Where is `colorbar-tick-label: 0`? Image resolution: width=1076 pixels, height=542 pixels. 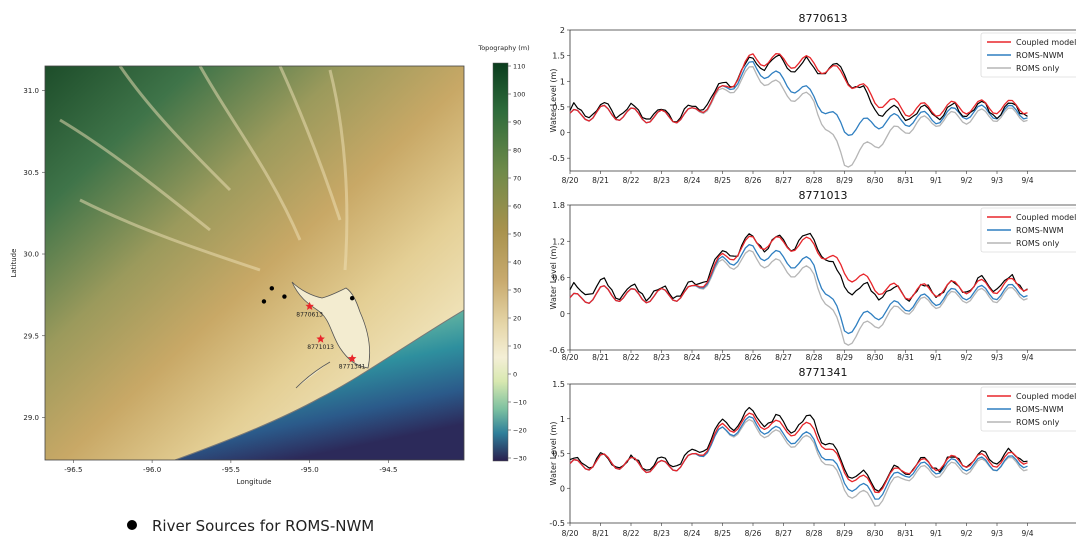 colorbar-tick-label: 0 is located at coordinates (515, 375).